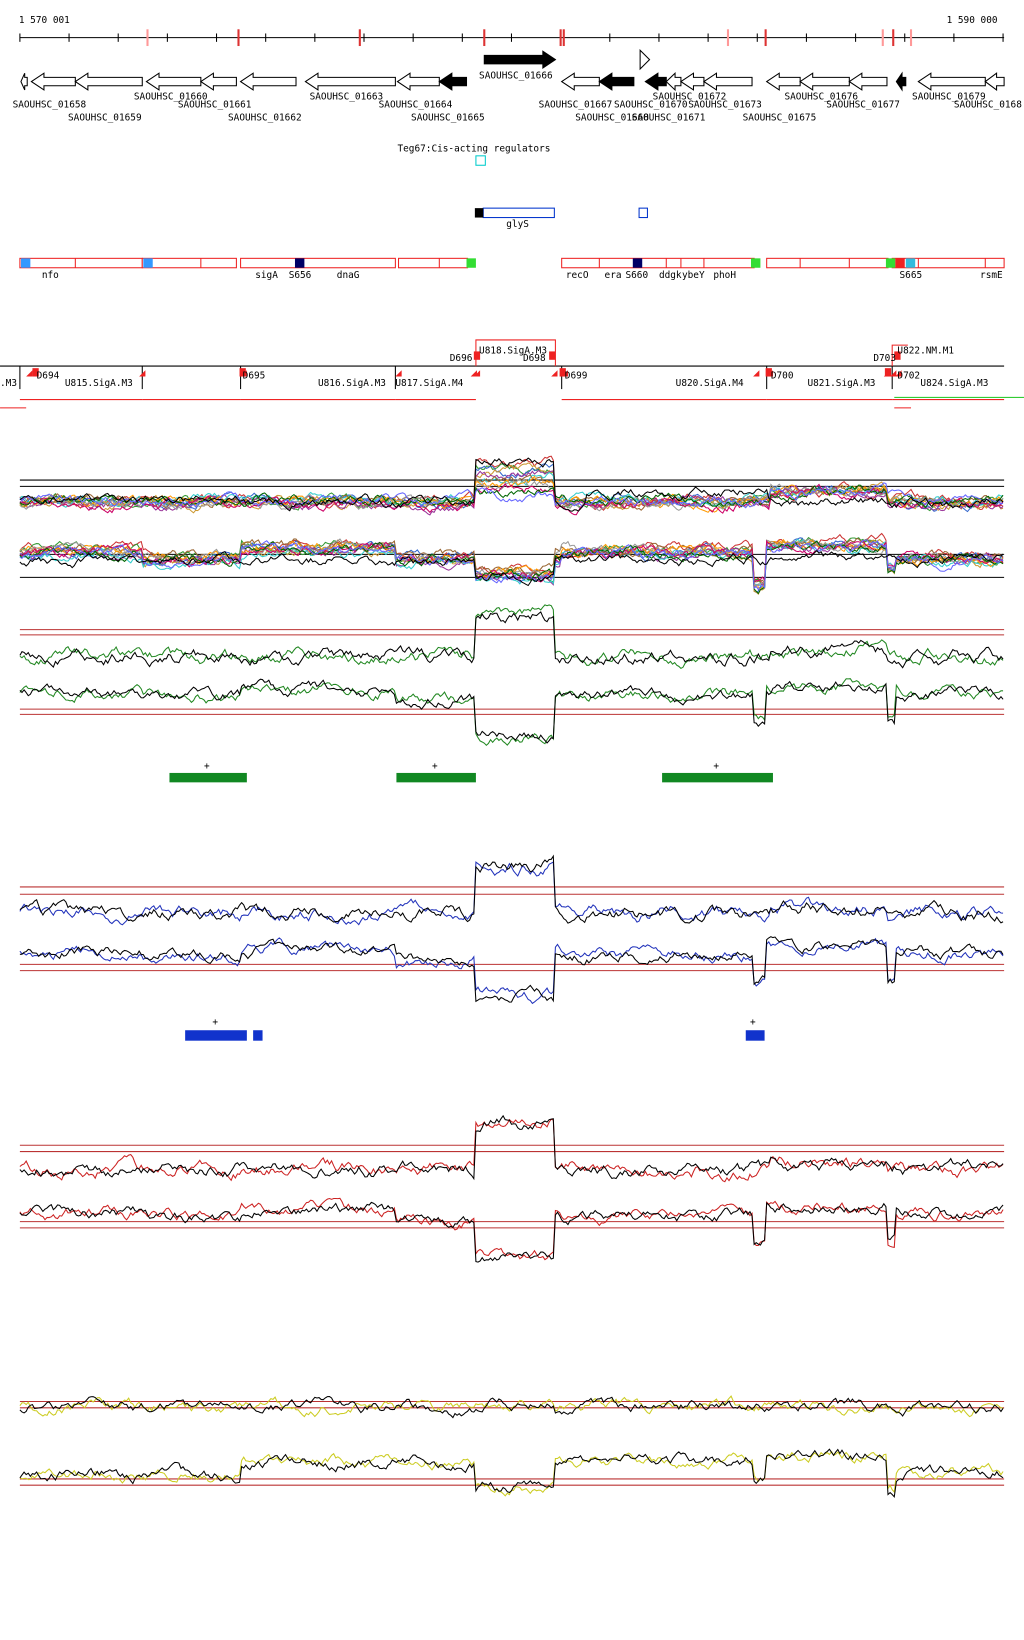  I want to click on gene-label: SAOUHSC_01672, so click(690, 96).